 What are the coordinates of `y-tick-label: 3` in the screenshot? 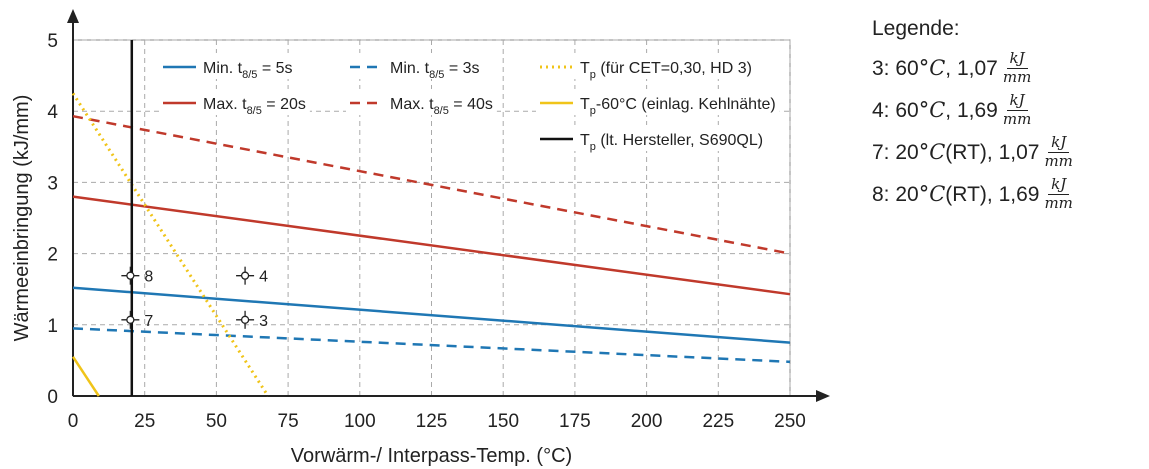 It's located at (52, 183).